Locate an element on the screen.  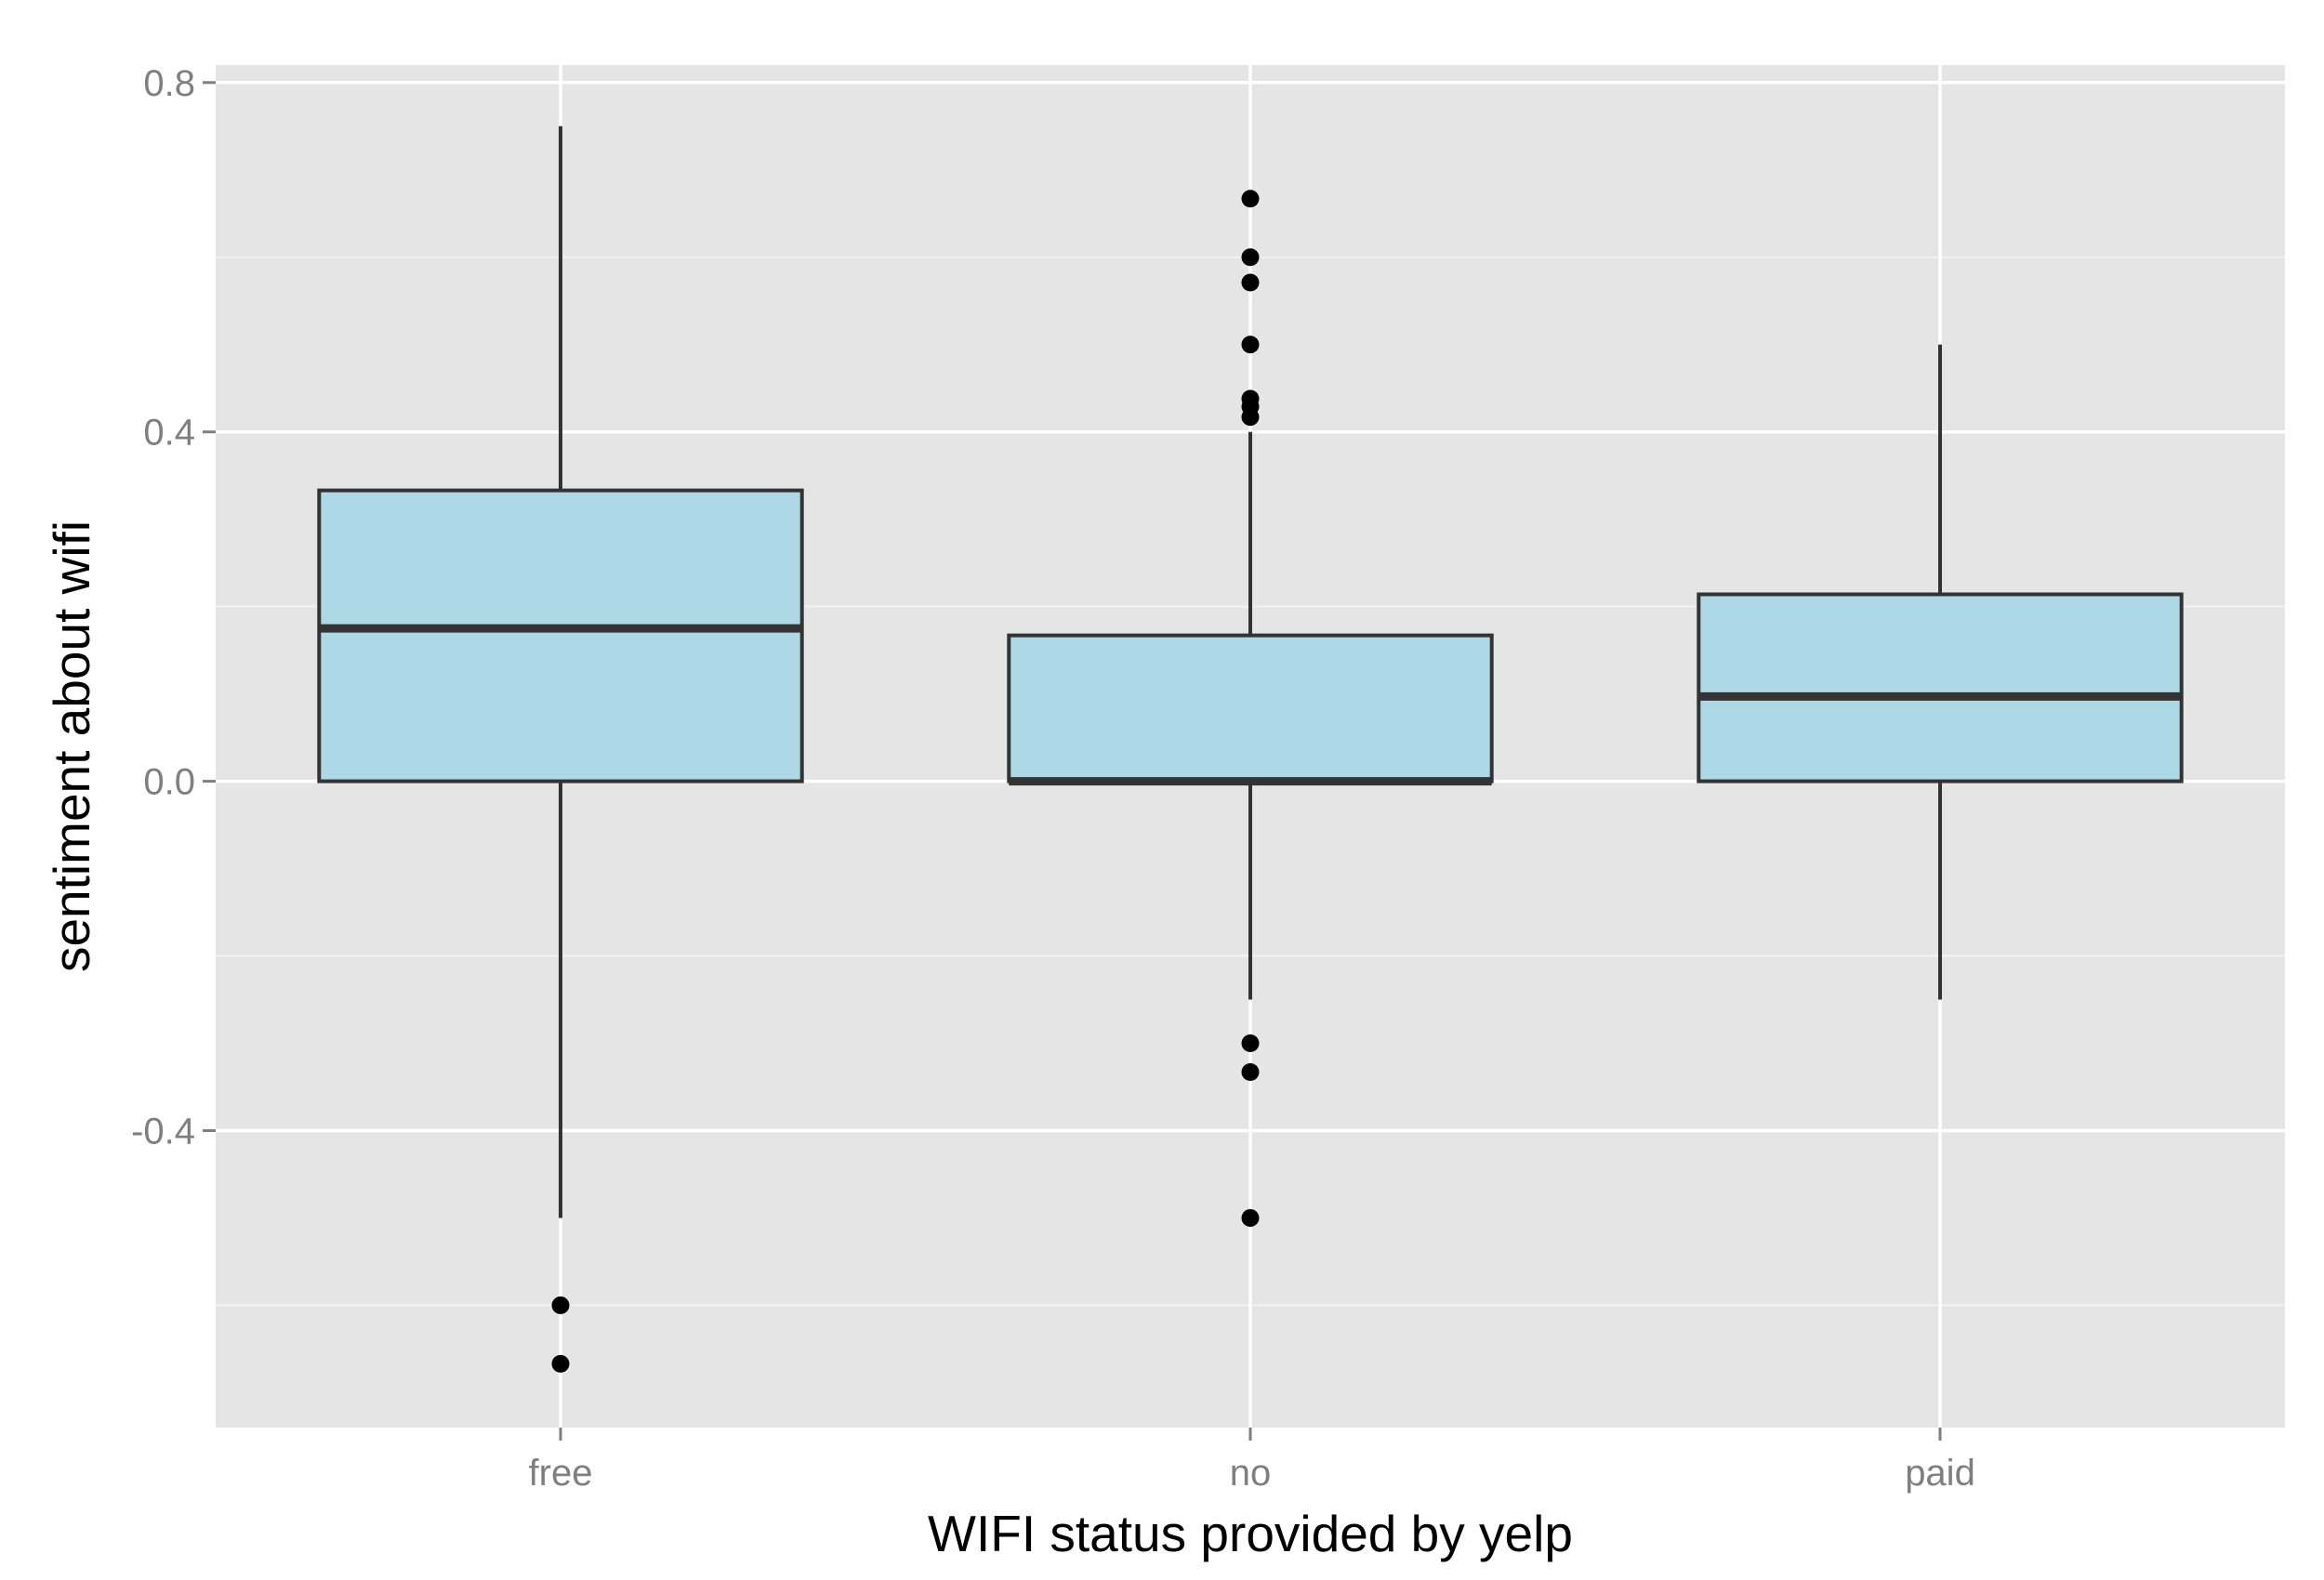
y-tick-label: -0.4 is located at coordinates (163, 1131).